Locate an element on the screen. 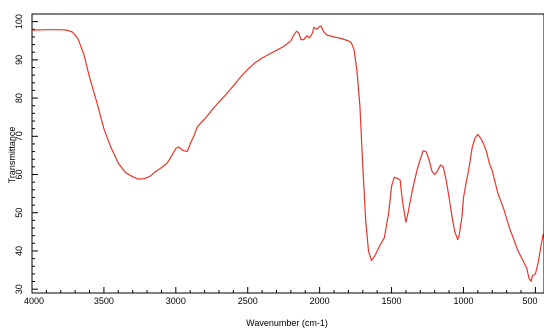 This screenshot has width=544, height=328. y-tick-label: 50 is located at coordinates (19, 213).